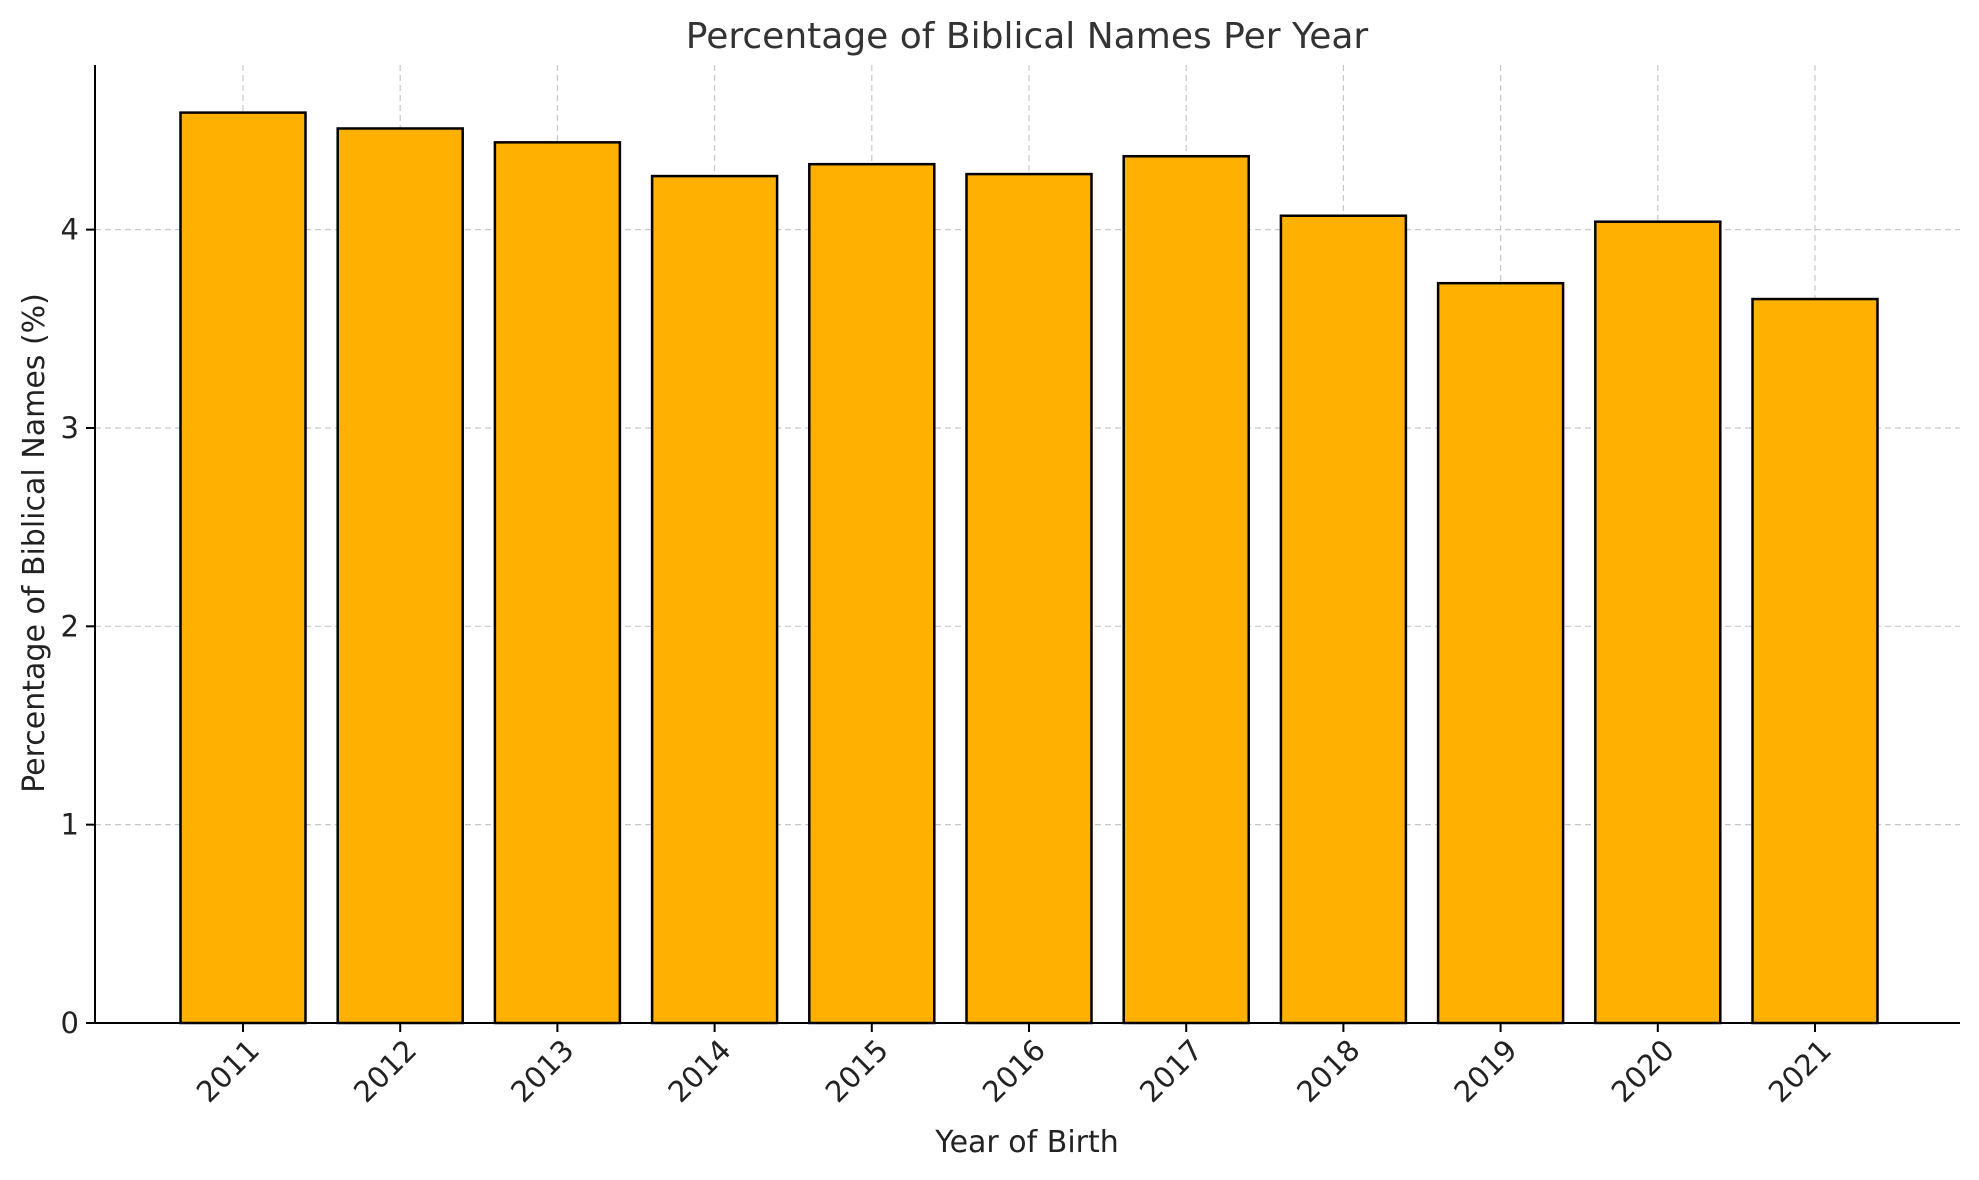  I want to click on bar-2011, so click(243, 568).